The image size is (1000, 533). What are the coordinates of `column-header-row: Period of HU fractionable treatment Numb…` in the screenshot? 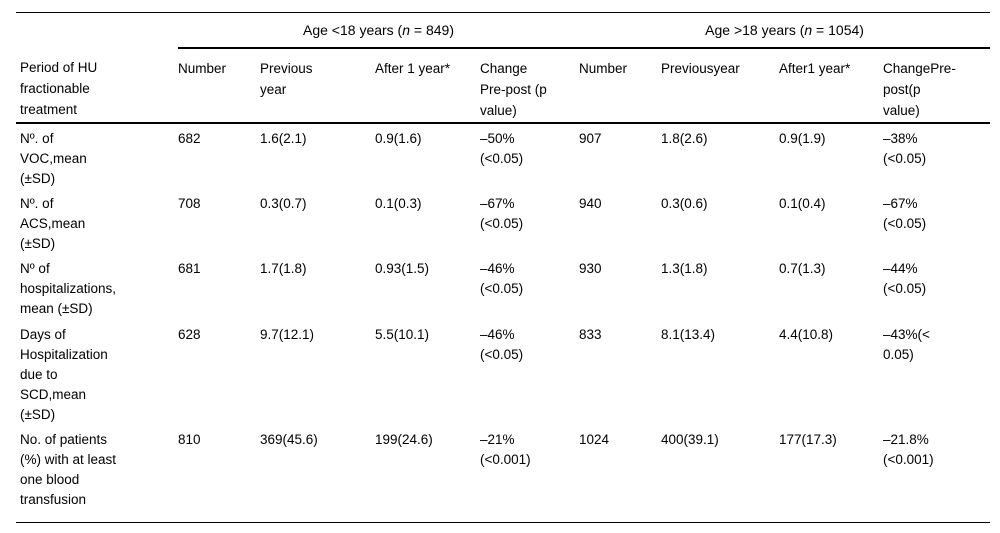 It's located at (503, 85).